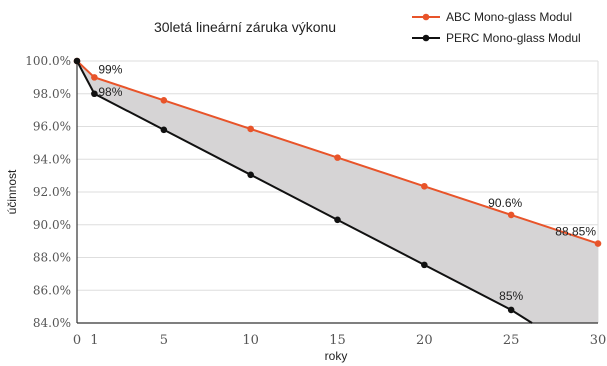 The height and width of the screenshot is (366, 607). Describe the element at coordinates (110, 69) in the screenshot. I see `data-label: 99%` at that location.